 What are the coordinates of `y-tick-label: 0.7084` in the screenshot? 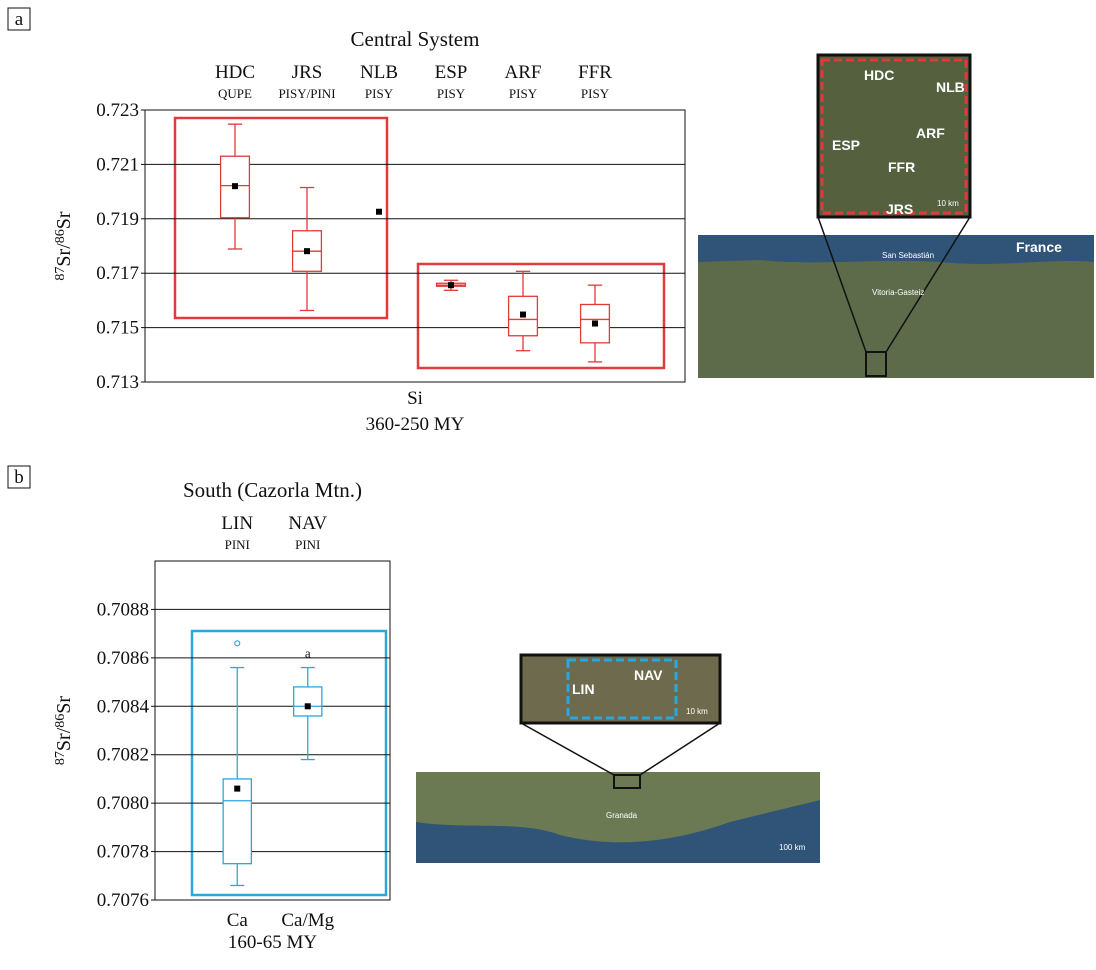 It's located at (123, 706).